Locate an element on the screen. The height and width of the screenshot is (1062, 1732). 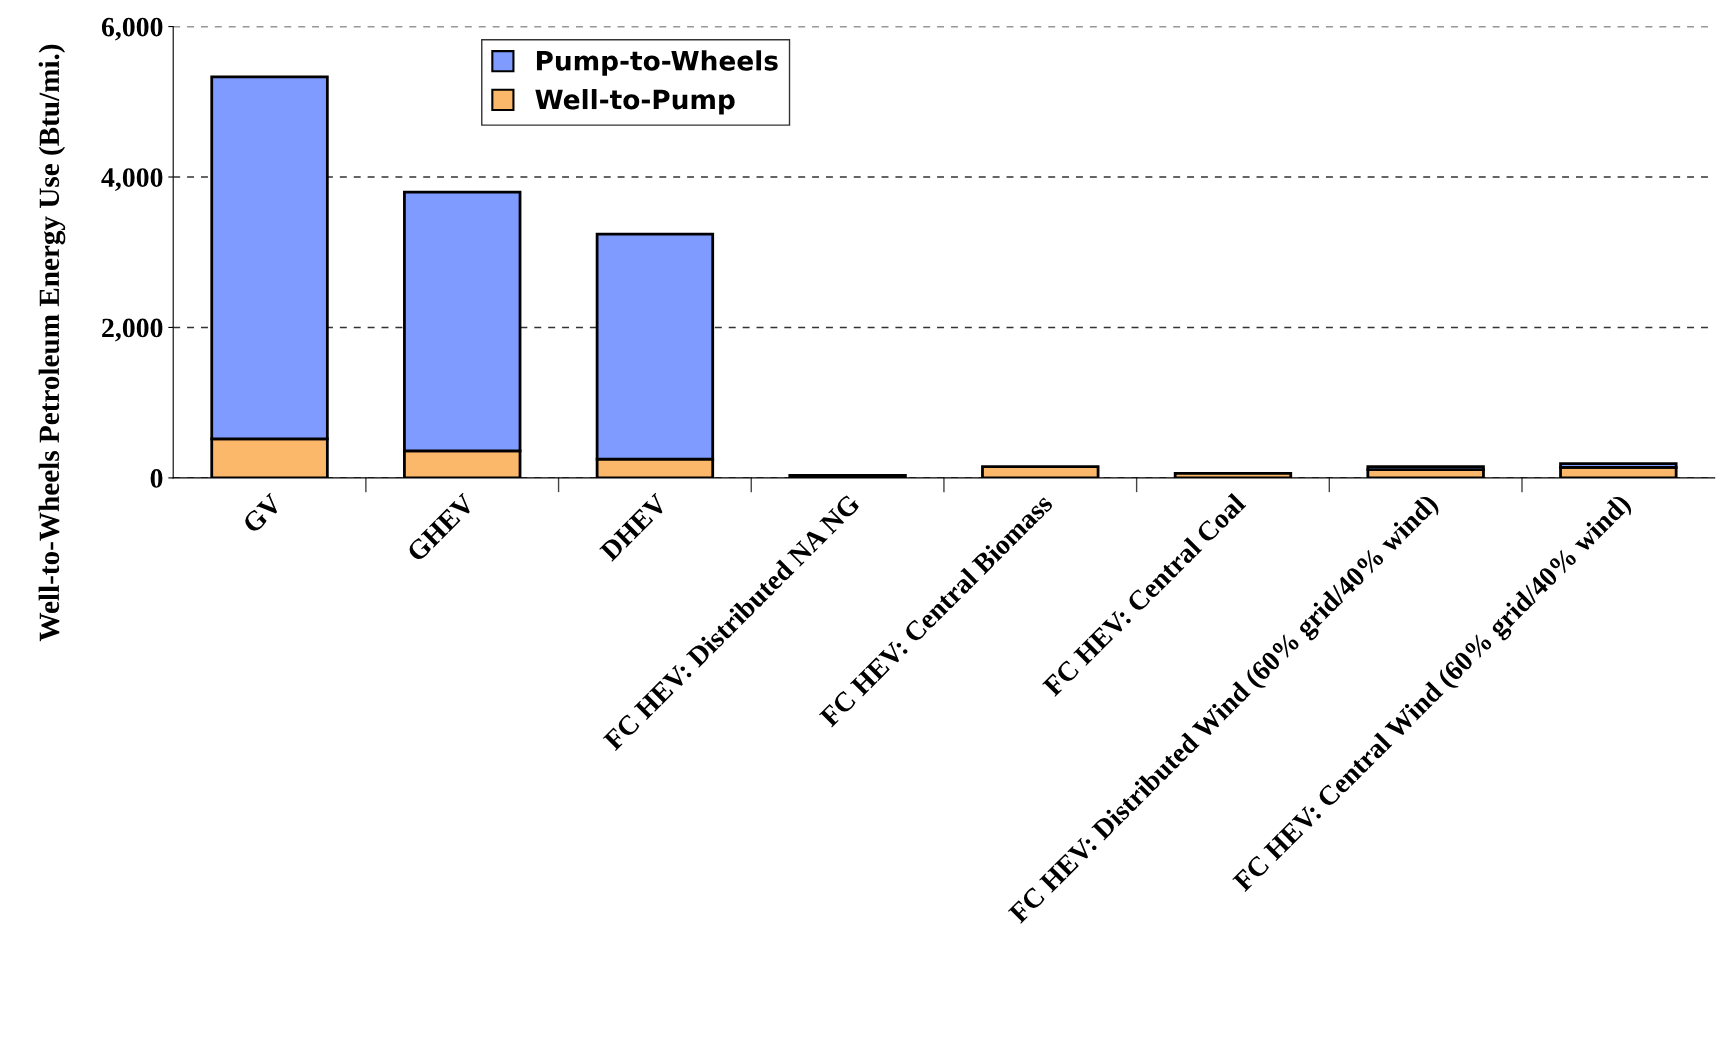
x-tick-label: GV is located at coordinates (262, 513).